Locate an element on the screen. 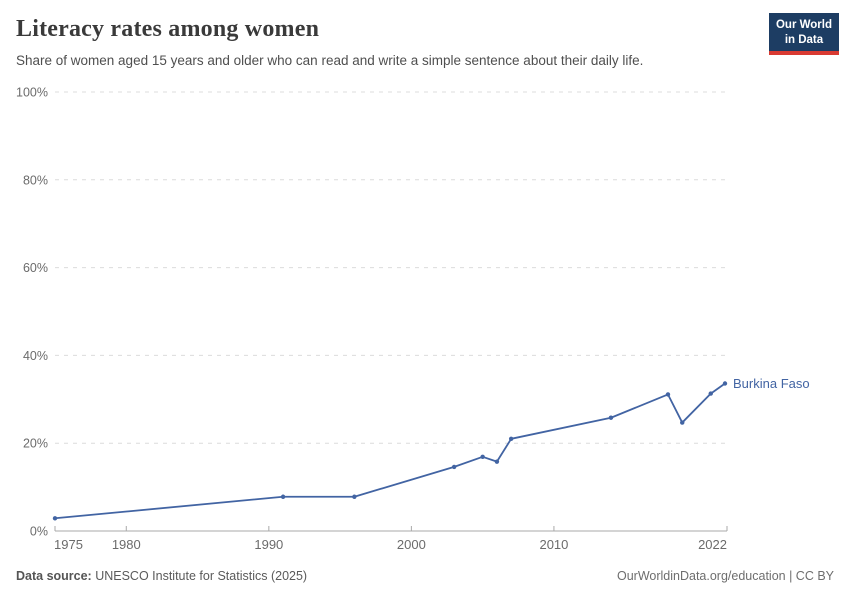 Image resolution: width=850 pixels, height=600 pixels. data-point-1996 is located at coordinates (354, 496).